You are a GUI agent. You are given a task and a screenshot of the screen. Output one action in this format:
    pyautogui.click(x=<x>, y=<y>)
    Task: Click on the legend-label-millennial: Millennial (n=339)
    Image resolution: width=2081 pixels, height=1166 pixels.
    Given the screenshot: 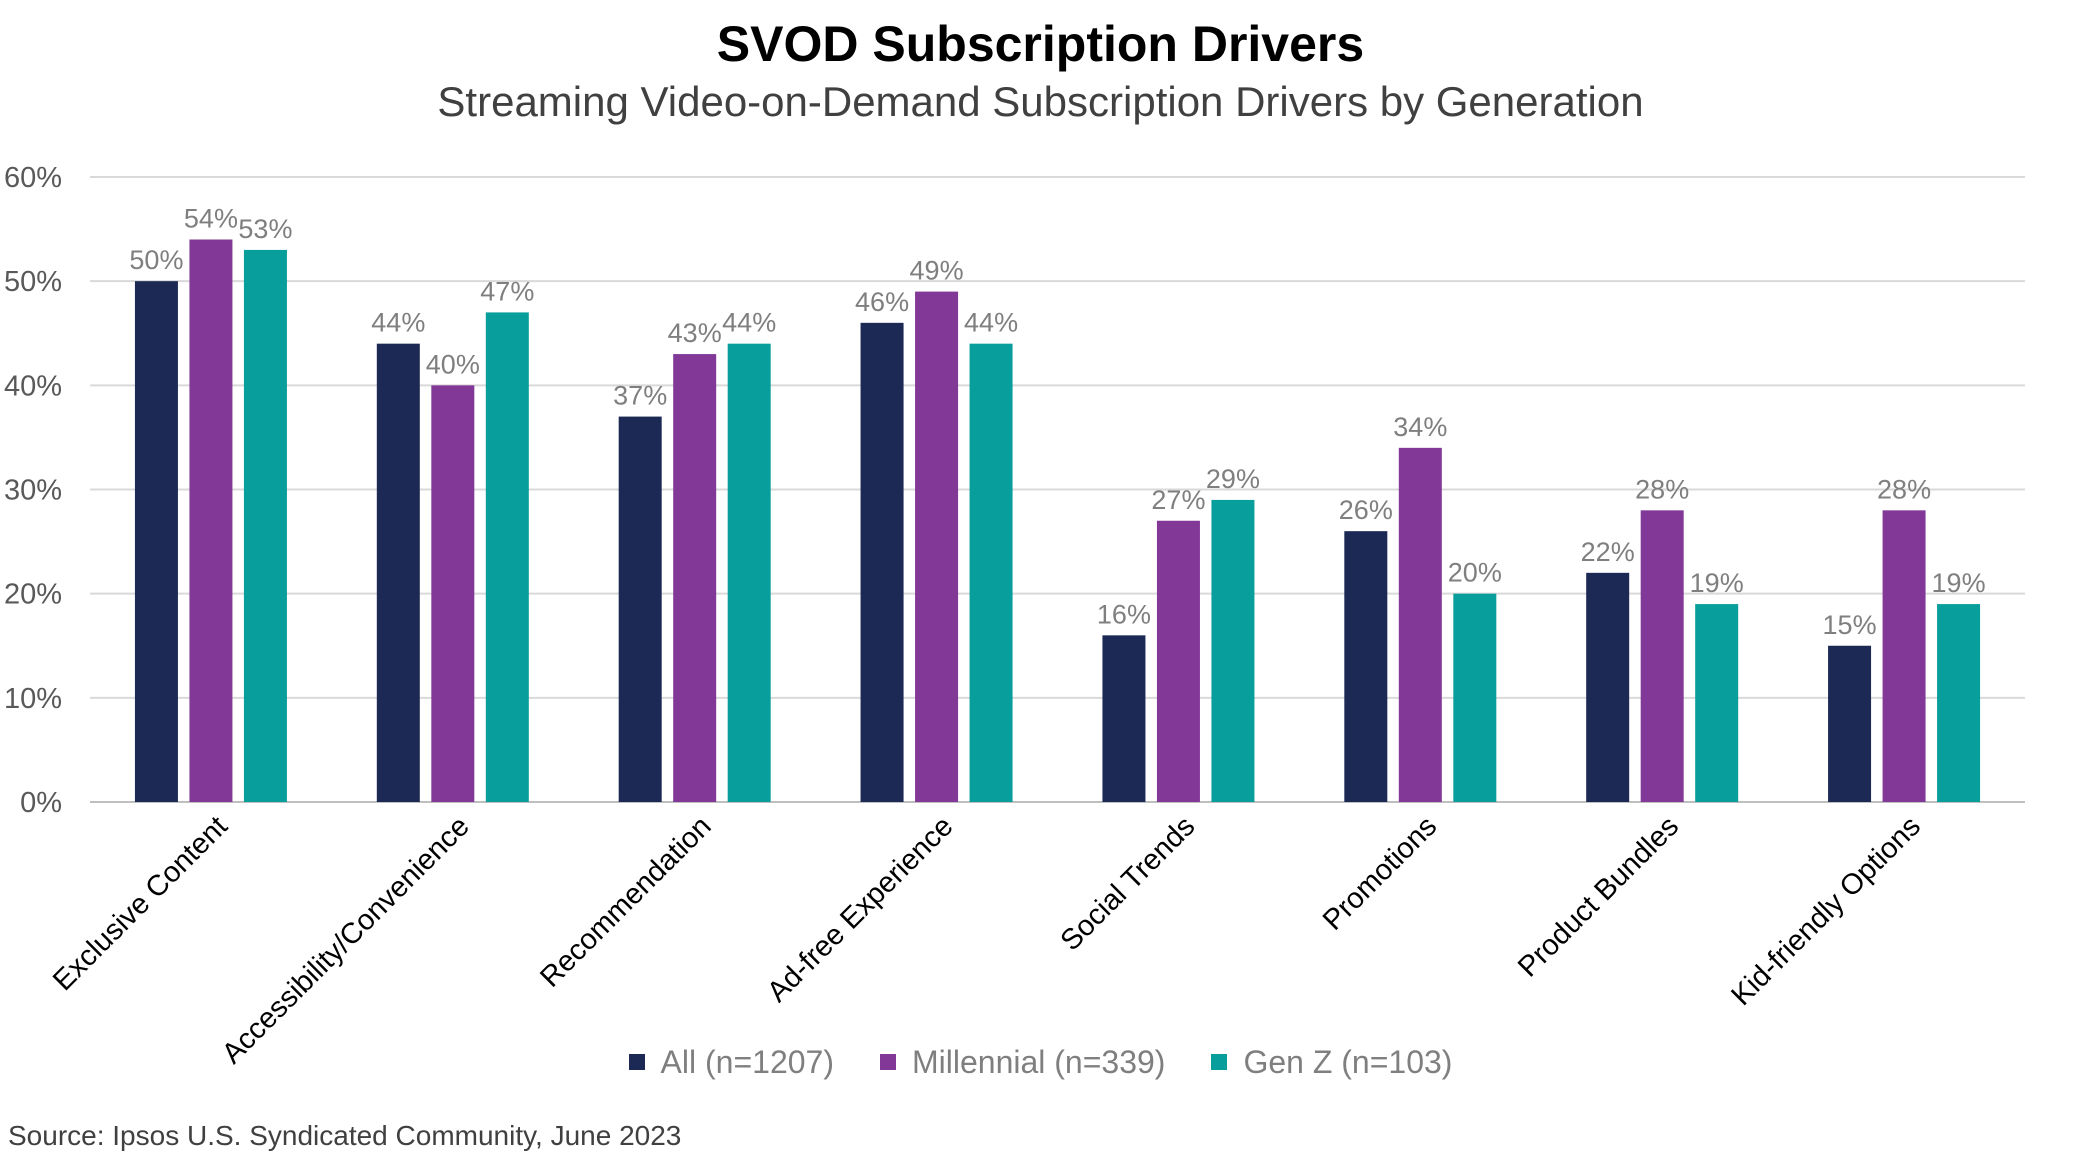 What is the action you would take?
    pyautogui.click(x=1038, y=1061)
    